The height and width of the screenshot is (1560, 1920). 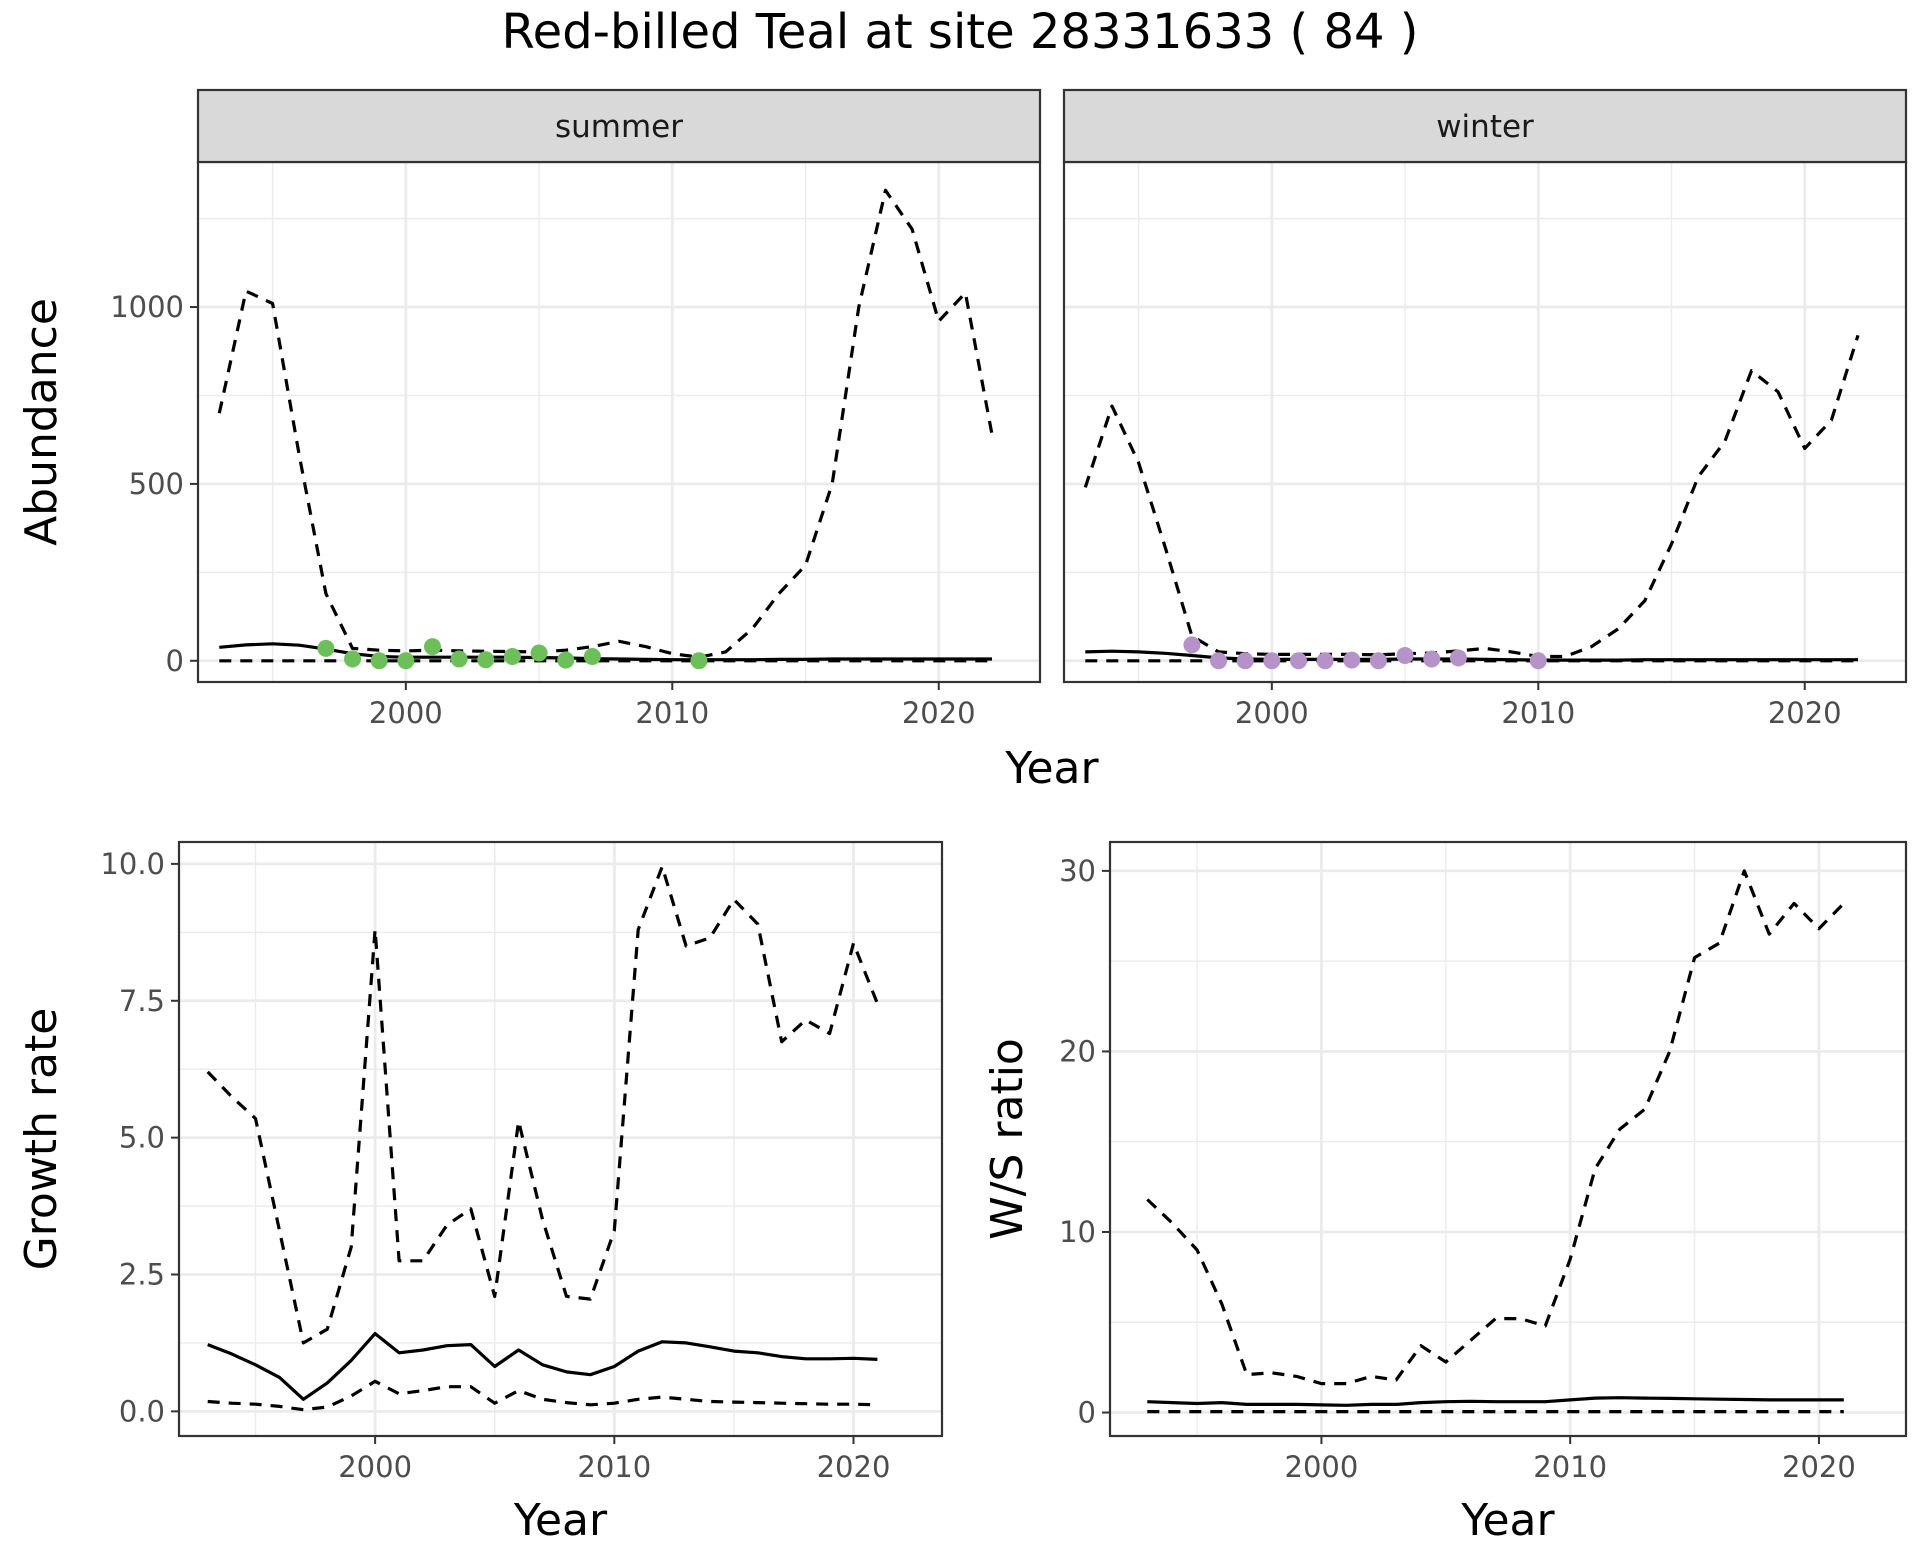 What do you see at coordinates (1077, 871) in the screenshot?
I see `y-tick-label: 30` at bounding box center [1077, 871].